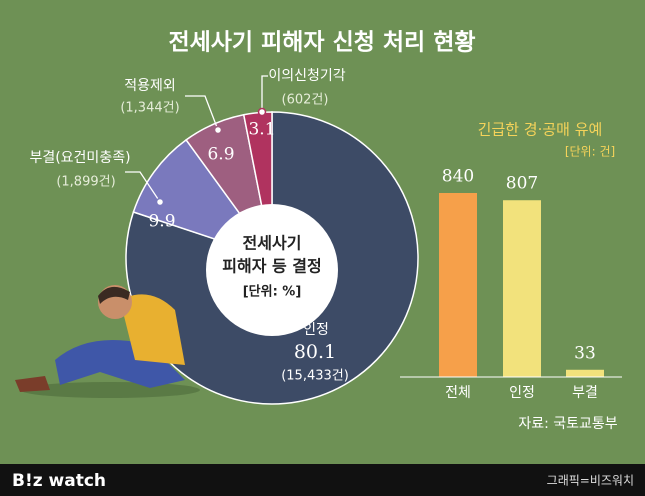 This screenshot has height=496, width=645. What do you see at coordinates (522, 184) in the screenshot?
I see `bar-value: 807` at bounding box center [522, 184].